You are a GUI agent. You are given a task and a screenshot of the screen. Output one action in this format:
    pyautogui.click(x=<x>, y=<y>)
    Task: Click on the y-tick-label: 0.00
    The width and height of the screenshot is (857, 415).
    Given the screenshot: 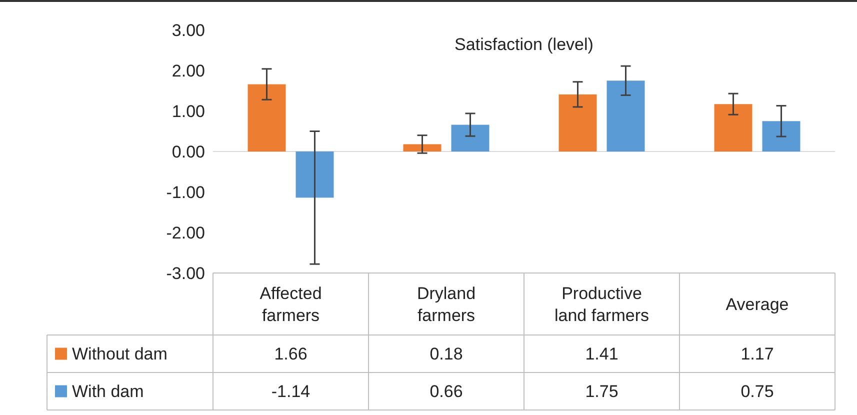 What is the action you would take?
    pyautogui.click(x=188, y=152)
    